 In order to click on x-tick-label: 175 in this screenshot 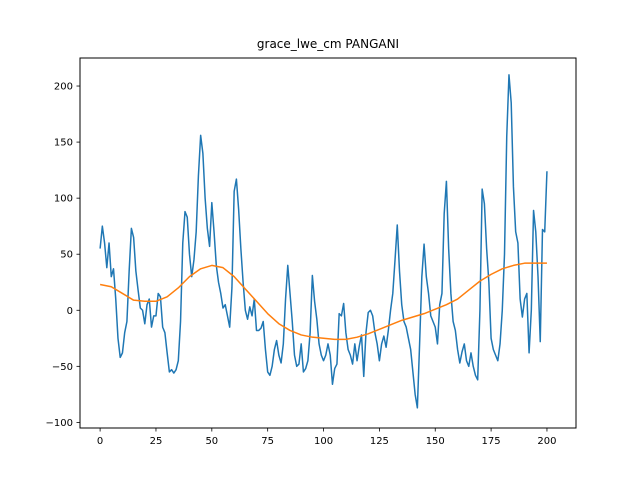, I will do `click(491, 441)`.